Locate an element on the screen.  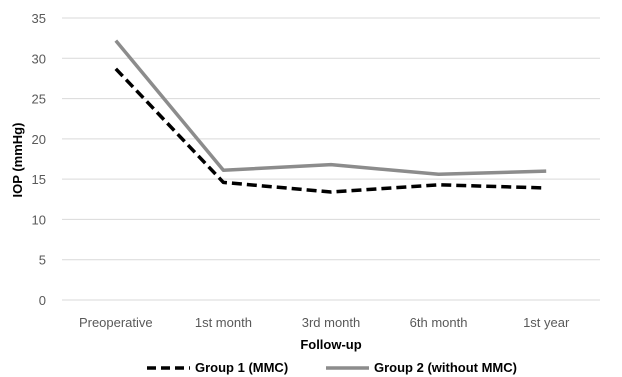
x-tick-label: 1st year is located at coordinates (546, 322).